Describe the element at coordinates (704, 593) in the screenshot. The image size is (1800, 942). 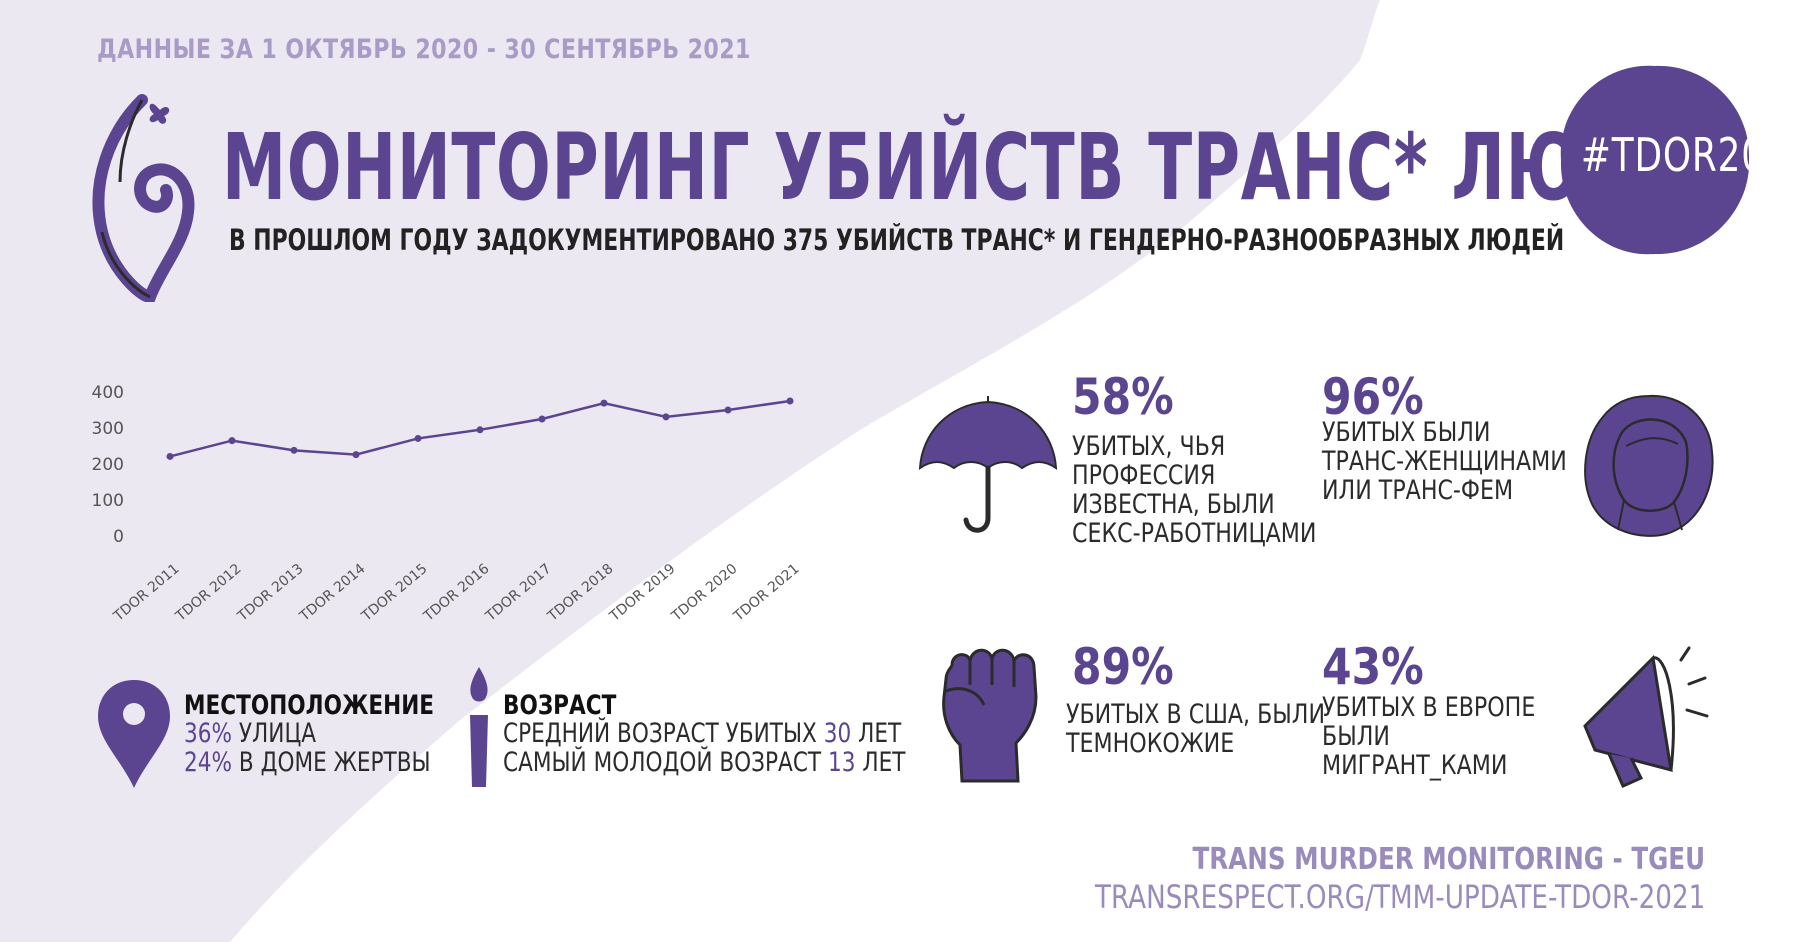
I see `x-tick-label: TDOR 2020` at that location.